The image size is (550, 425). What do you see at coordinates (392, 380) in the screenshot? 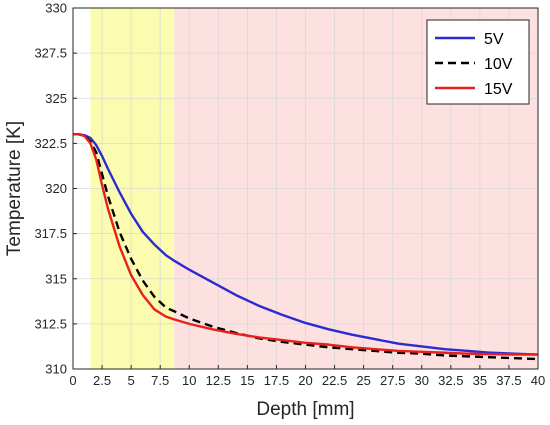
I see `x-tick-label: 27.5` at bounding box center [392, 380].